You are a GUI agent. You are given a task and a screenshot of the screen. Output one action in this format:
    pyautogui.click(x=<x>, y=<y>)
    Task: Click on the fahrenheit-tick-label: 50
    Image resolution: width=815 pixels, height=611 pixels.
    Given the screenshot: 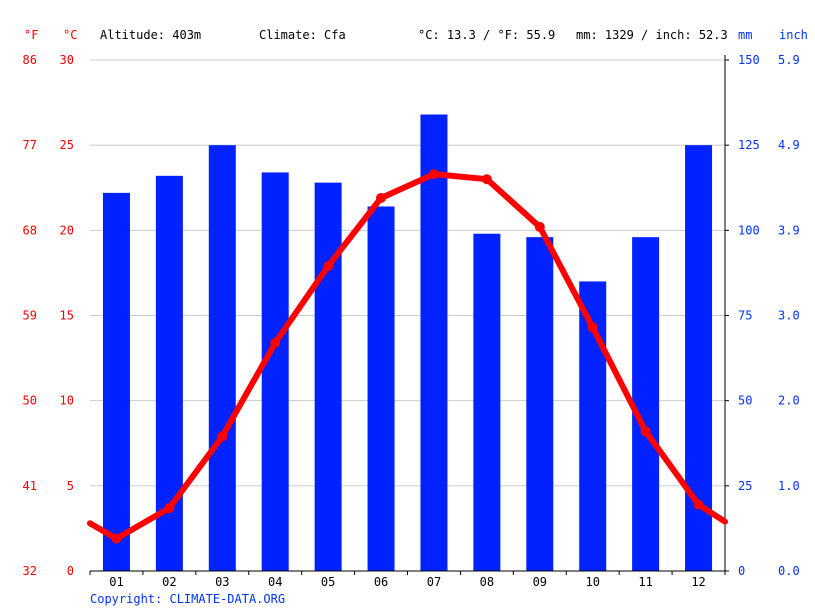 What is the action you would take?
    pyautogui.click(x=30, y=401)
    